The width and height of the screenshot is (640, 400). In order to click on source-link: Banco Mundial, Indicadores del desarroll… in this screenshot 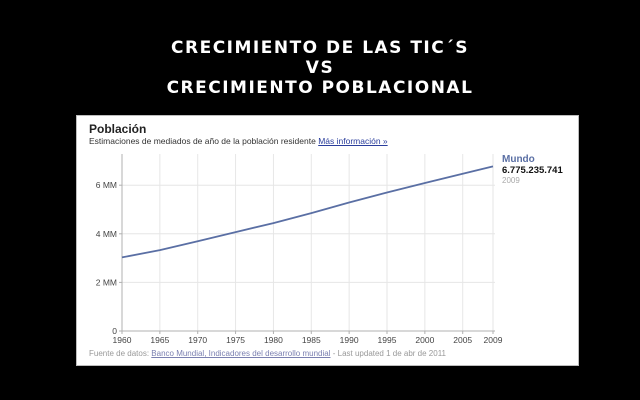, I will do `click(241, 353)`.